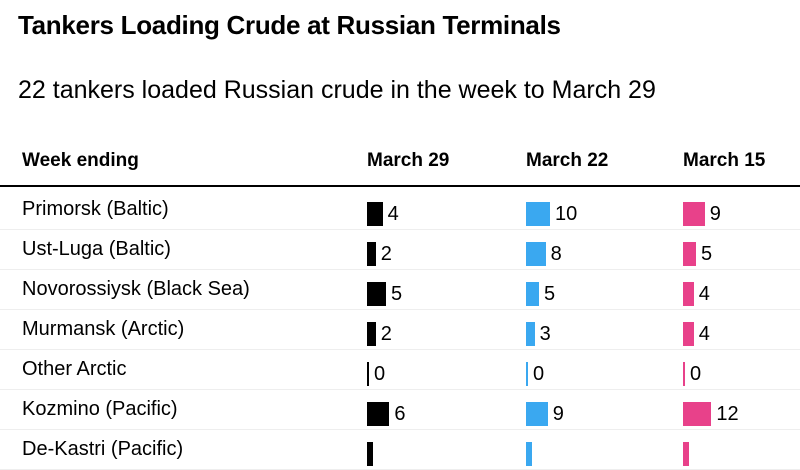 The height and width of the screenshot is (470, 800). I want to click on value-cell: 6, so click(386, 414).